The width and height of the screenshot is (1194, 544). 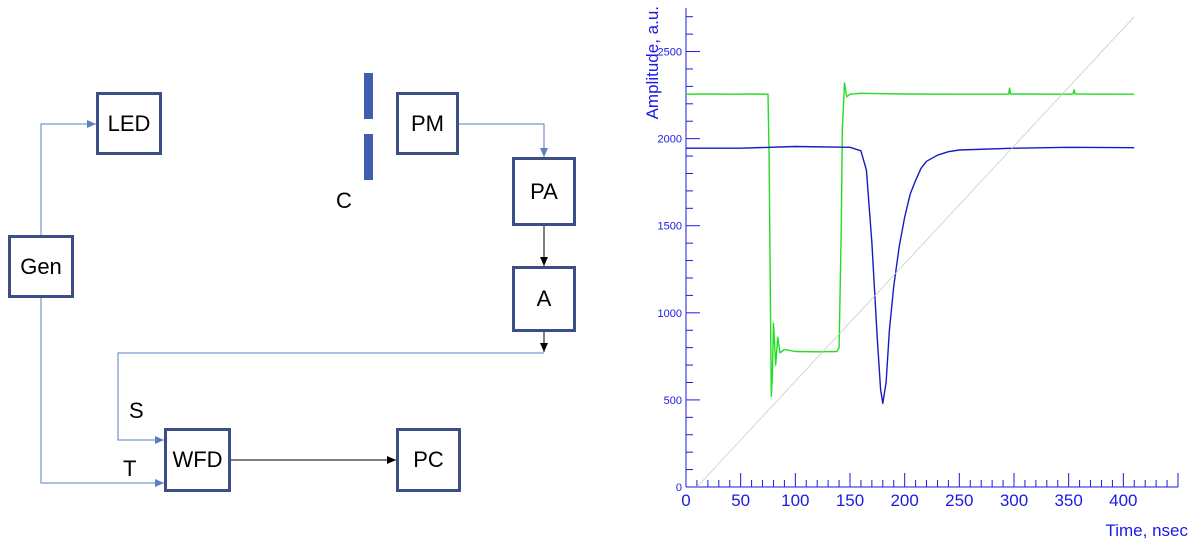 What do you see at coordinates (68, 177) in the screenshot?
I see `wire-gen-to-led` at bounding box center [68, 177].